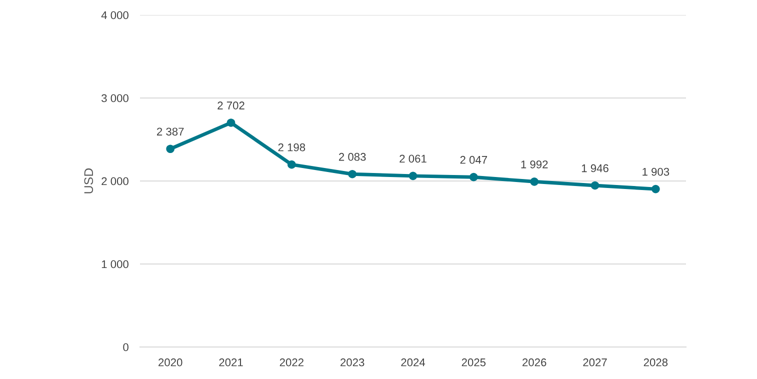 The image size is (757, 379). I want to click on x-tick-label: 2020, so click(170, 362).